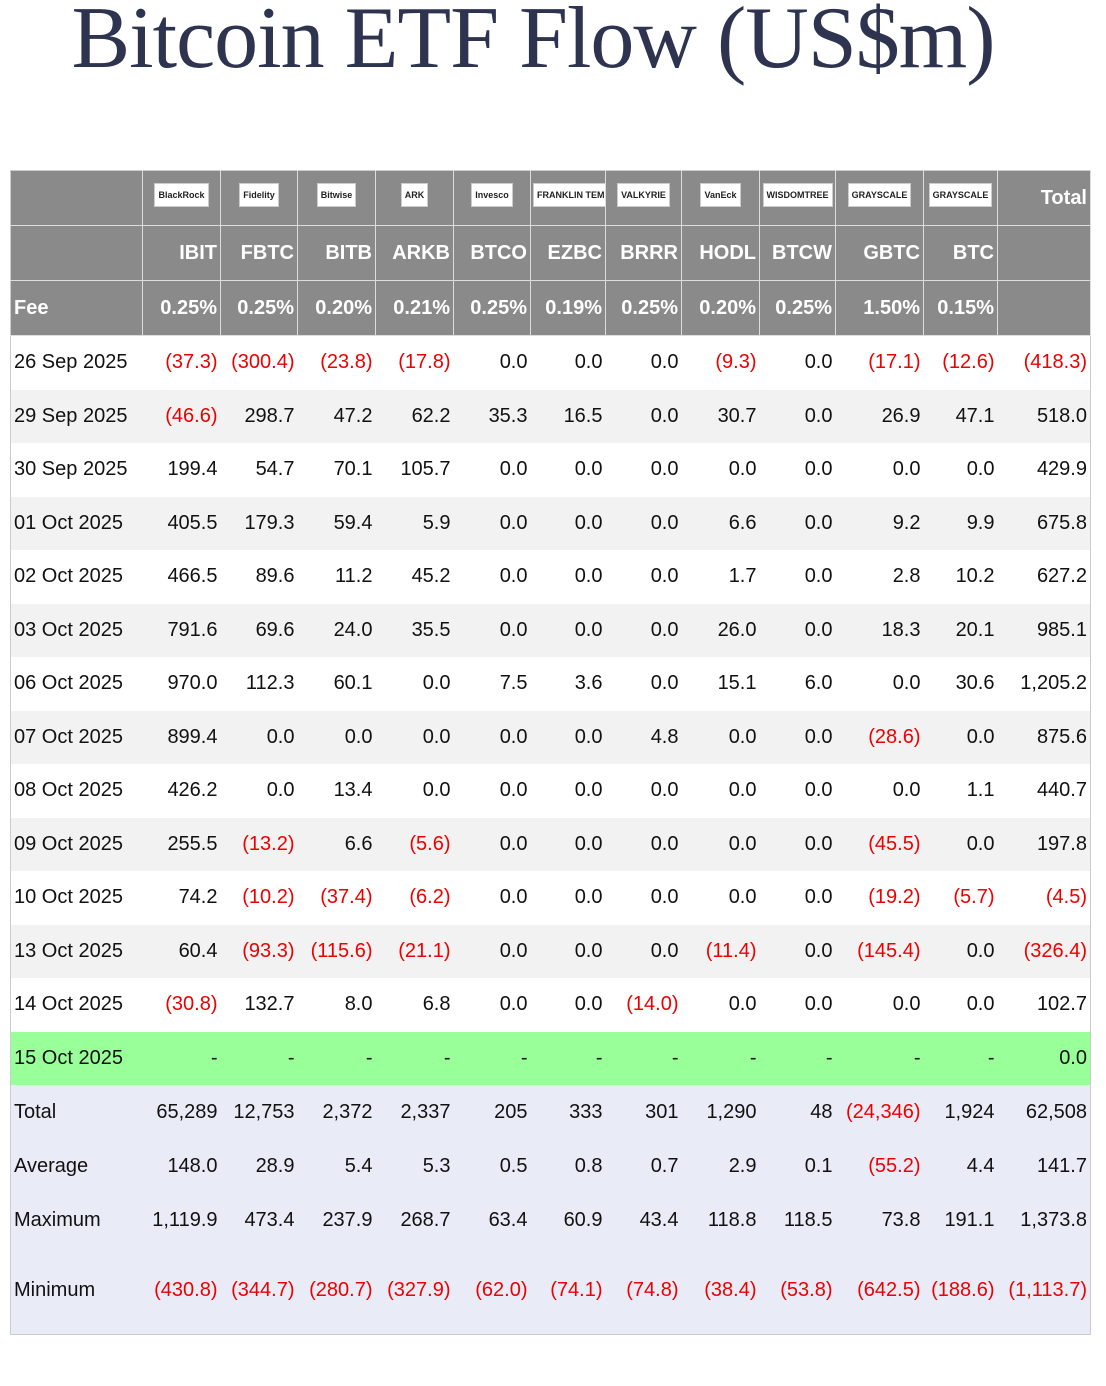 The width and height of the screenshot is (1106, 1386). Describe the element at coordinates (492, 195) in the screenshot. I see `issuer-logo: Invesco` at that location.